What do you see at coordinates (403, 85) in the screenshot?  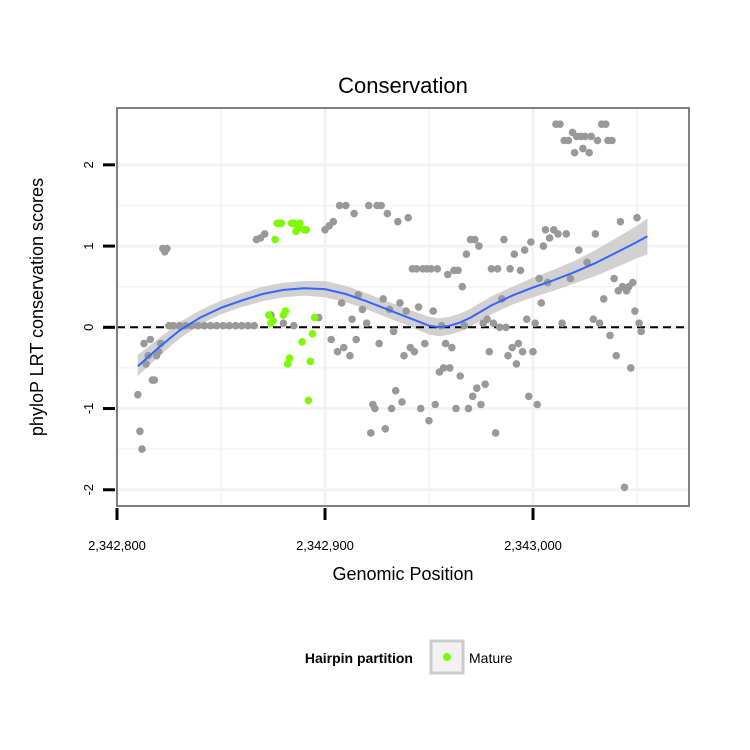 I see `chart-title: Conservation` at bounding box center [403, 85].